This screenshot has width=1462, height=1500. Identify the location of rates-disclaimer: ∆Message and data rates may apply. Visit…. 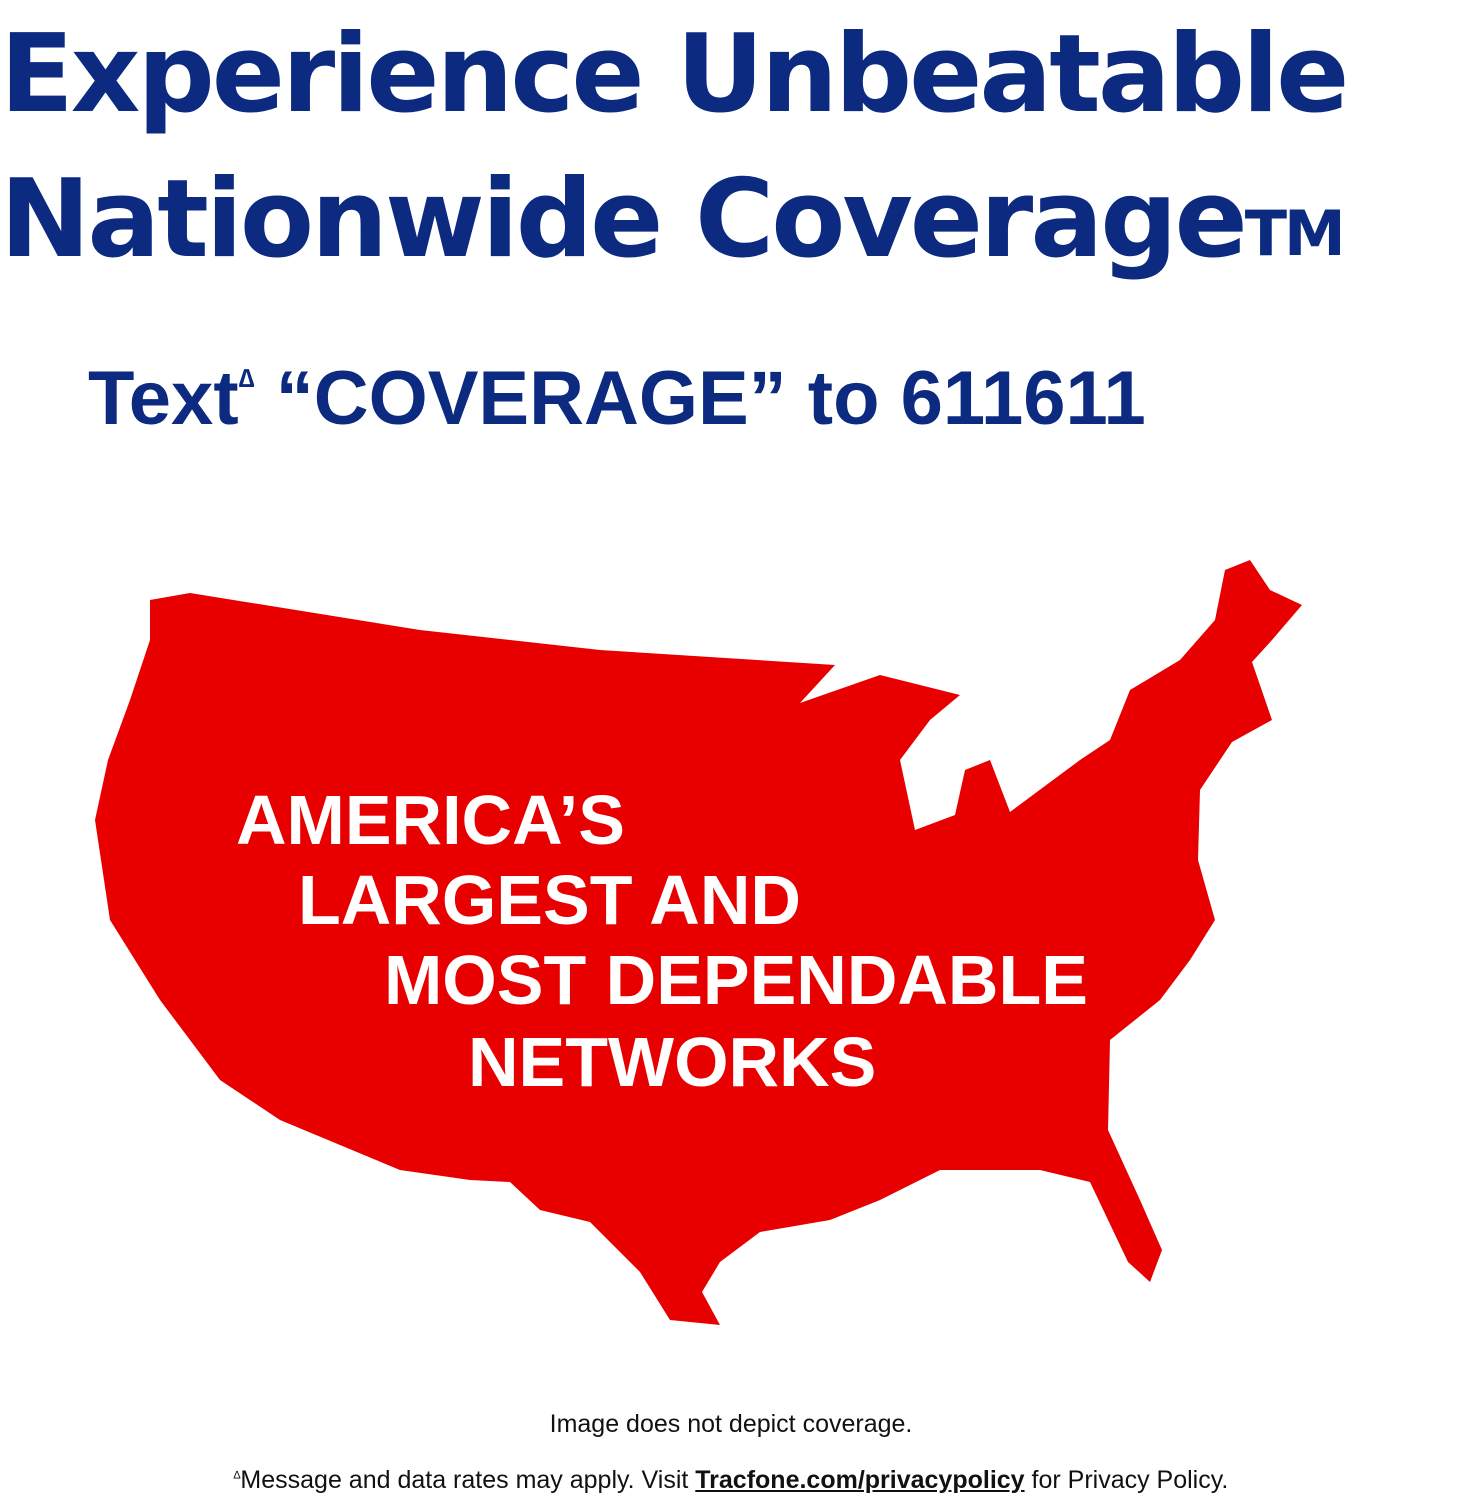
(731, 1480).